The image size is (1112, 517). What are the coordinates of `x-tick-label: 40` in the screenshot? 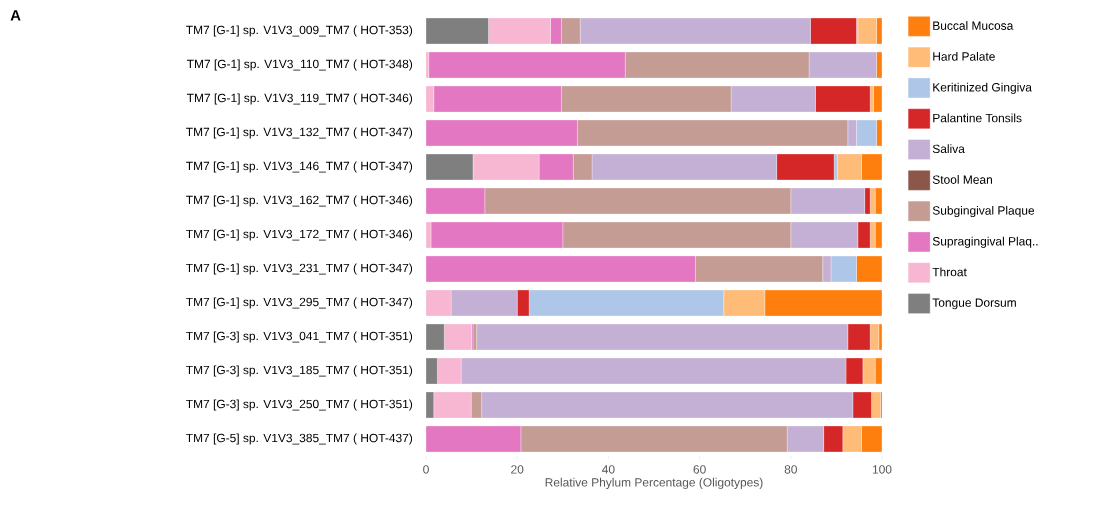 It's located at (608, 469).